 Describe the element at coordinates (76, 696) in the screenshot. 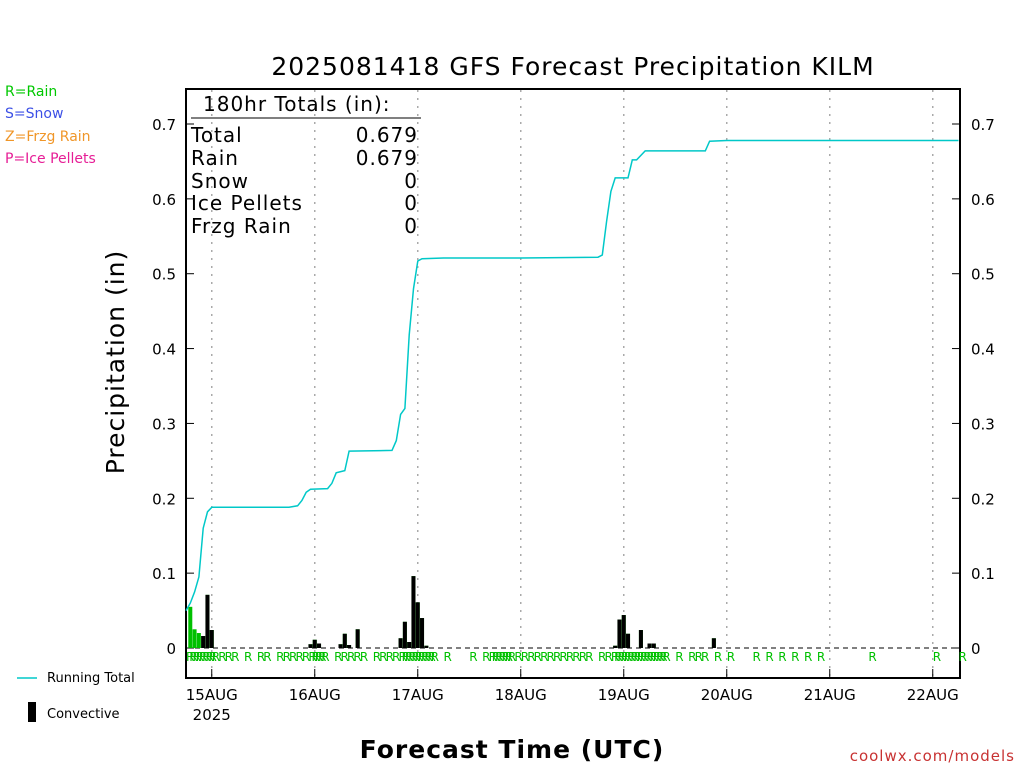

I see `series-legend: Running Total Convective` at that location.